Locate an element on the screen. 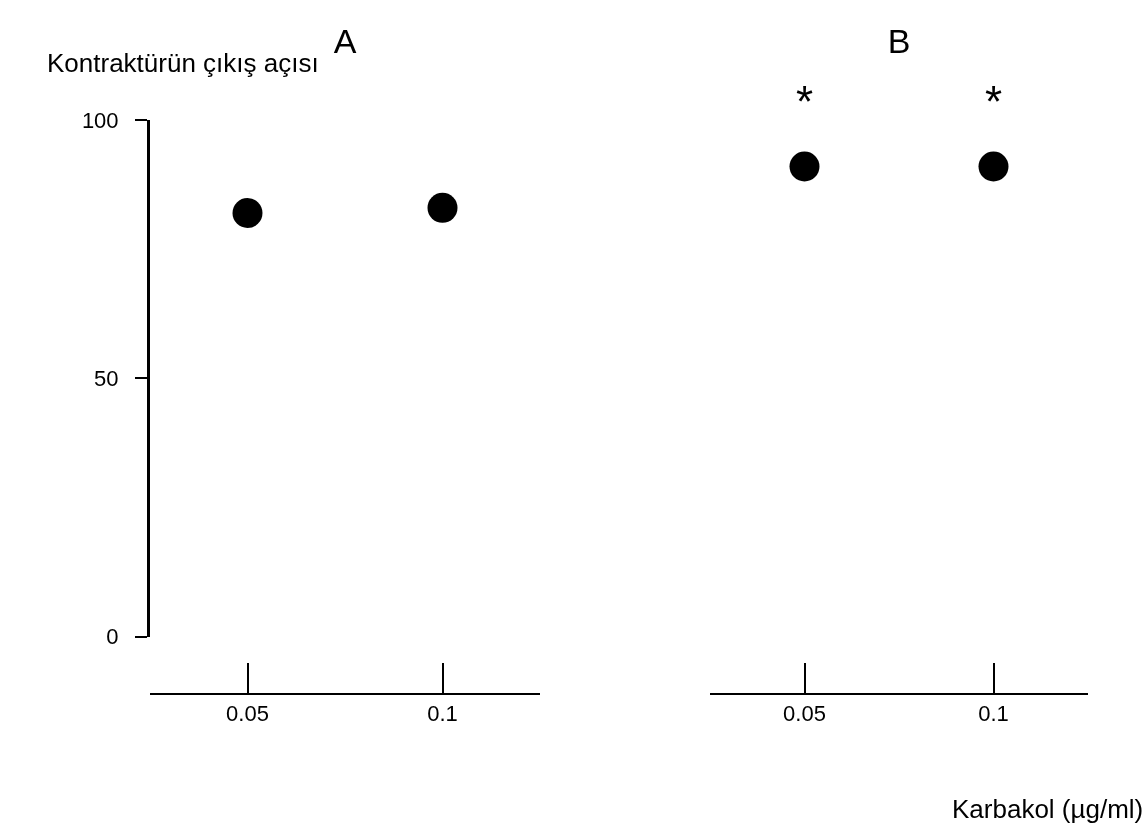 The image size is (1148, 824). y-tick-label: 0 is located at coordinates (112, 637).